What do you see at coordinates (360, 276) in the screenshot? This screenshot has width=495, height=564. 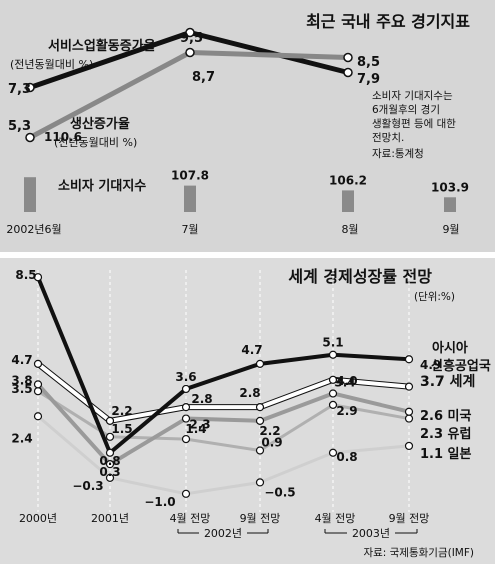 I see `bottom-chart-title: 세계 경제성장률 전망` at bounding box center [360, 276].